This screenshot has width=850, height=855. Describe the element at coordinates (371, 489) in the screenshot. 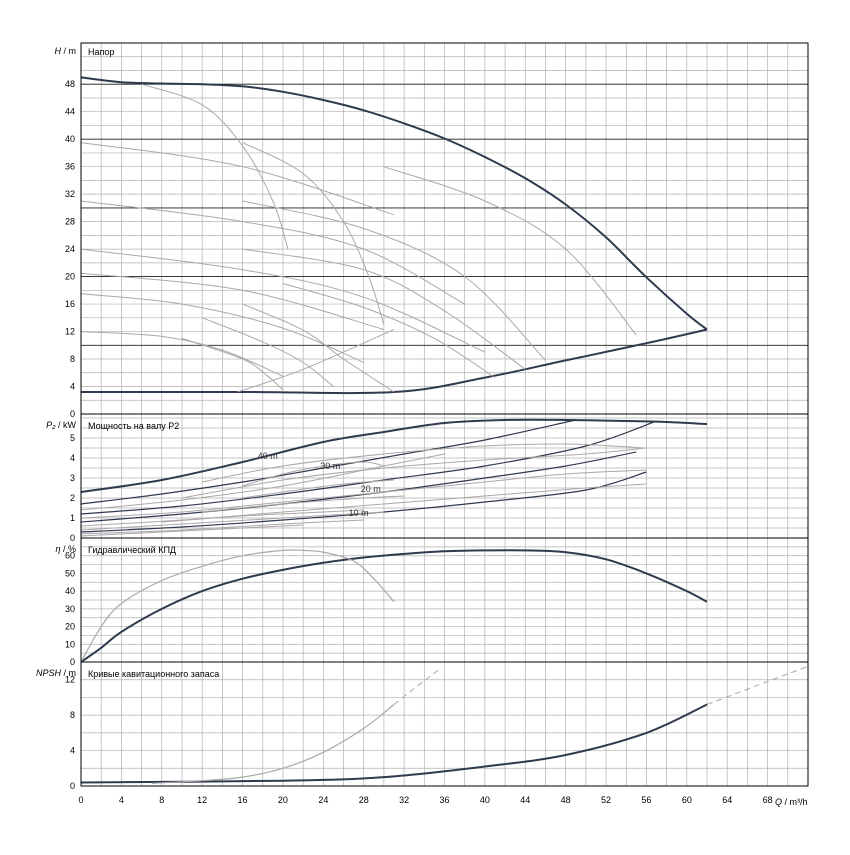

I see `curve-annotation: 20 m` at that location.